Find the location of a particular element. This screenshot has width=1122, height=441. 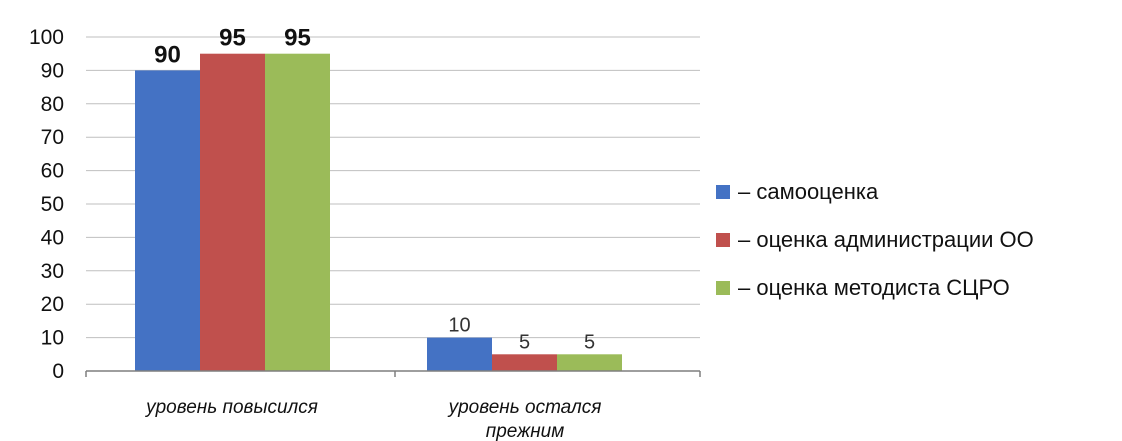

y-tick-label: 20 is located at coordinates (52, 304).